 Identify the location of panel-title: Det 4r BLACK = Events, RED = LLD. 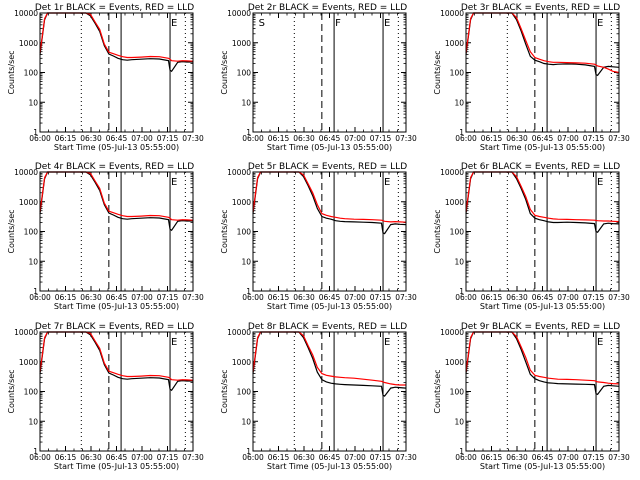
(114, 167).